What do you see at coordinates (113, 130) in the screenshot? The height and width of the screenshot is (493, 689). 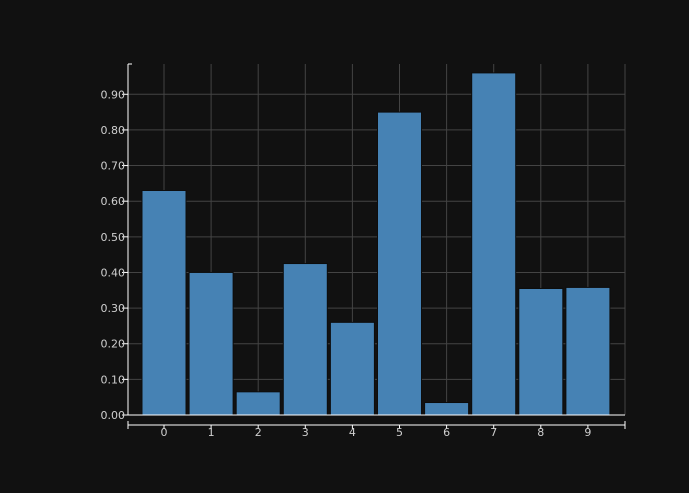 I see `y-tick-label: 0.80` at bounding box center [113, 130].